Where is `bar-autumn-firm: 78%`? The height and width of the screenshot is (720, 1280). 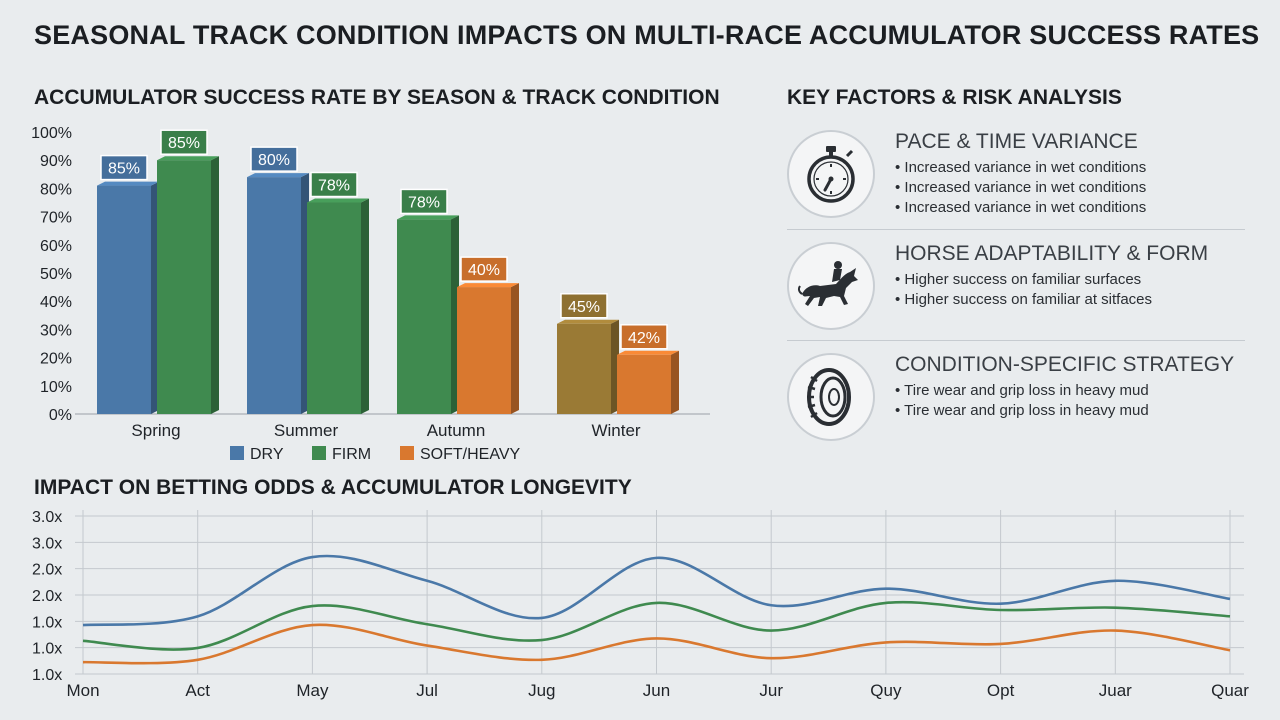
bar-autumn-firm: 78% is located at coordinates (428, 301).